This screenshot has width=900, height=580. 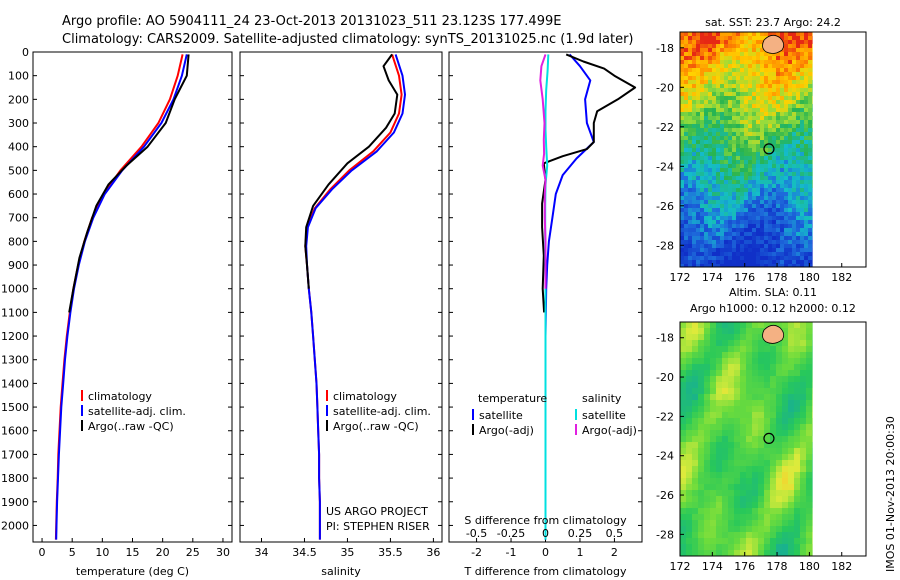 I want to click on legend-label: satellite, so click(x=604, y=415).